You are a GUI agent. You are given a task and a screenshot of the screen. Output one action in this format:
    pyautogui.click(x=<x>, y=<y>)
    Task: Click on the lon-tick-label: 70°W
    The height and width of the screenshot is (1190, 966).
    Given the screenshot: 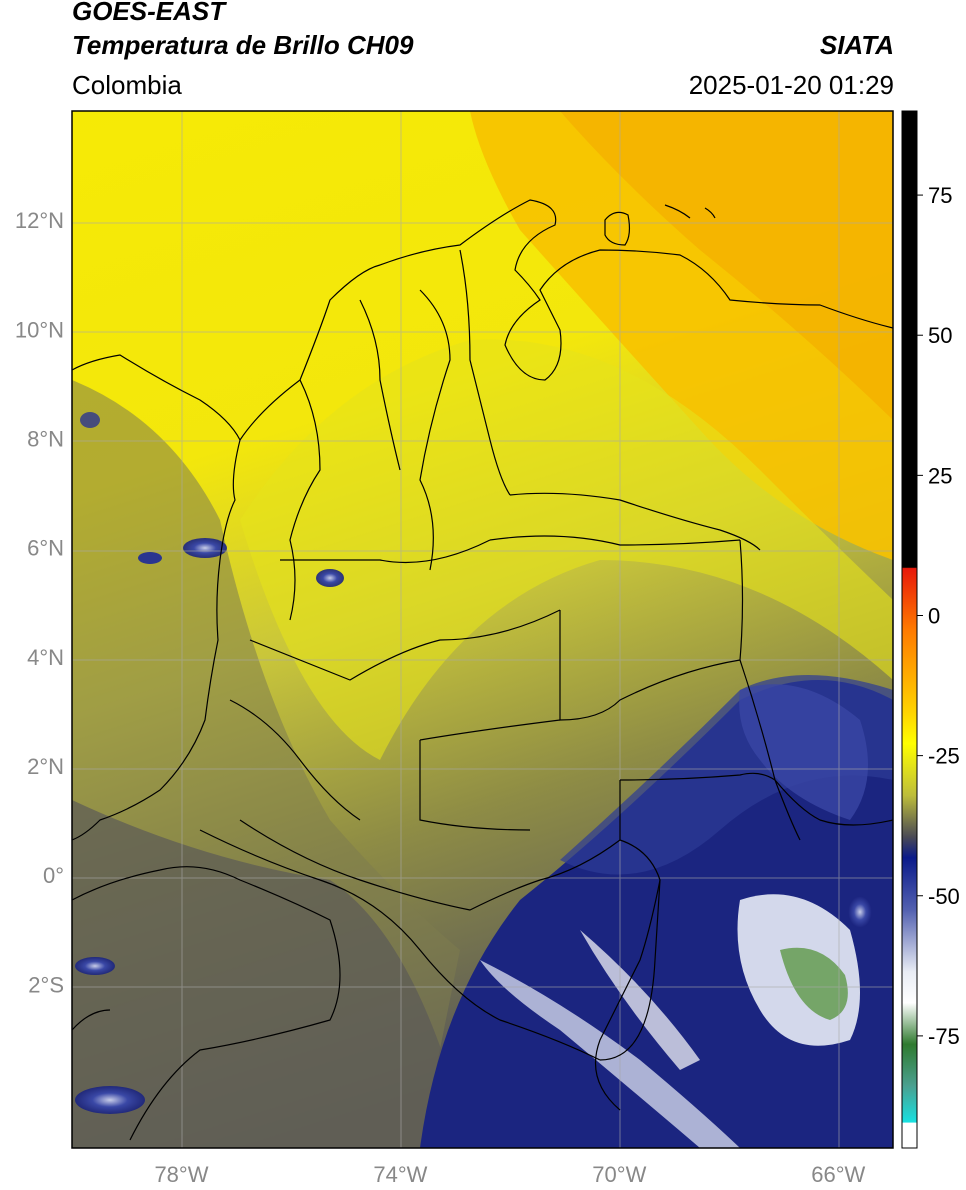 What is the action you would take?
    pyautogui.click(x=619, y=1174)
    